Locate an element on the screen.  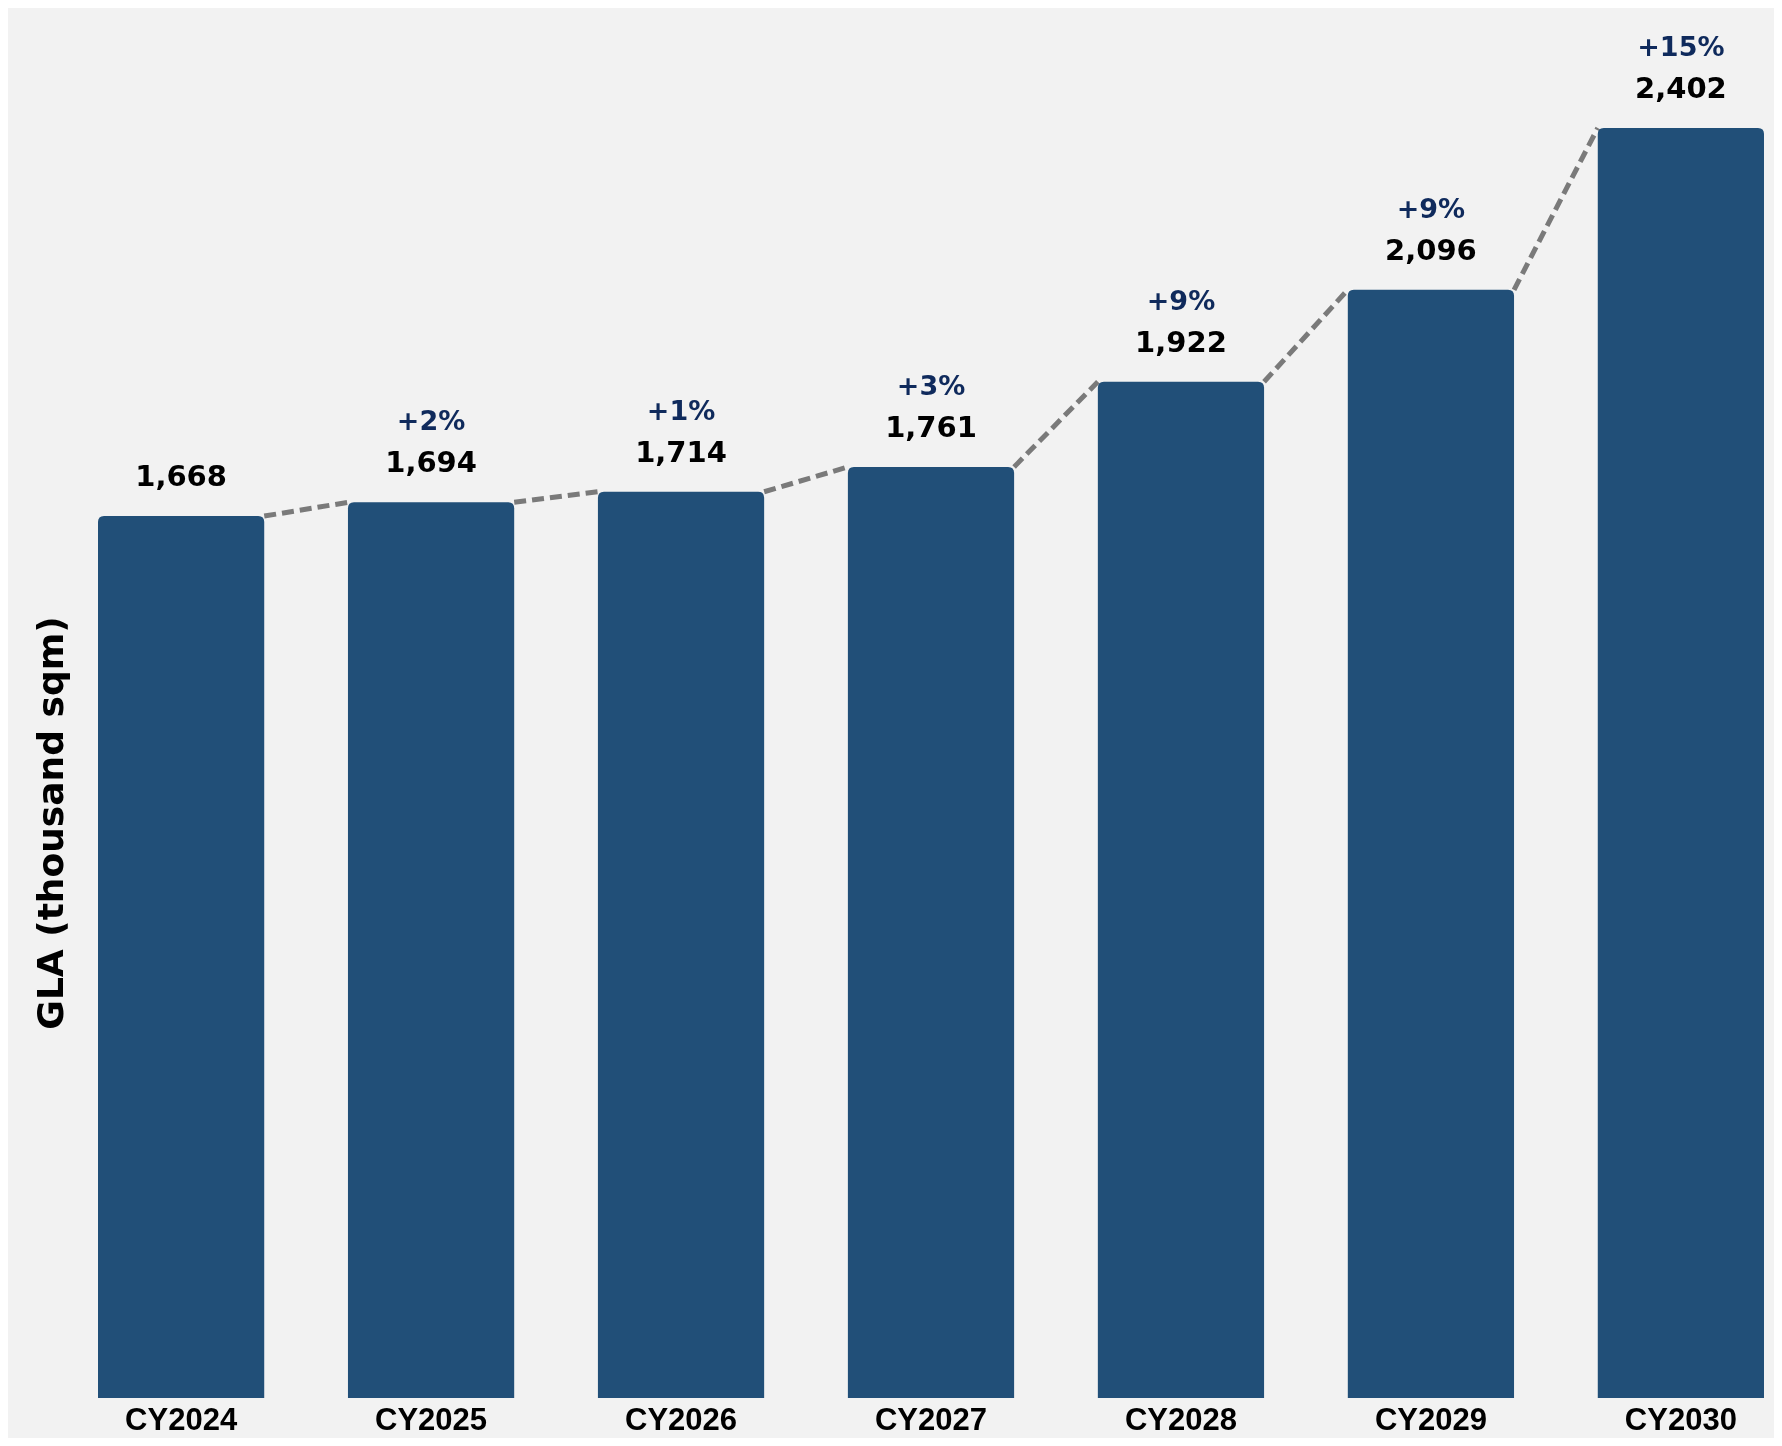
data-label: 1,761 is located at coordinates (931, 426).